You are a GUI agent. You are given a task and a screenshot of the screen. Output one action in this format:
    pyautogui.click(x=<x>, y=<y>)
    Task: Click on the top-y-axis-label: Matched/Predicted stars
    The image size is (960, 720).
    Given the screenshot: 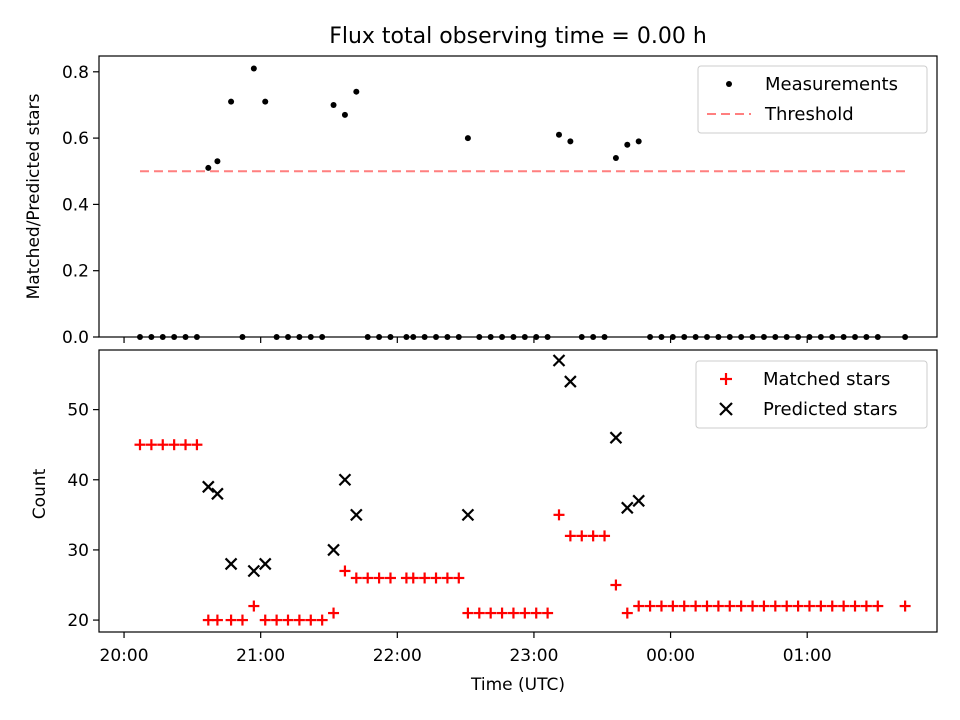 What is the action you would take?
    pyautogui.click(x=34, y=196)
    